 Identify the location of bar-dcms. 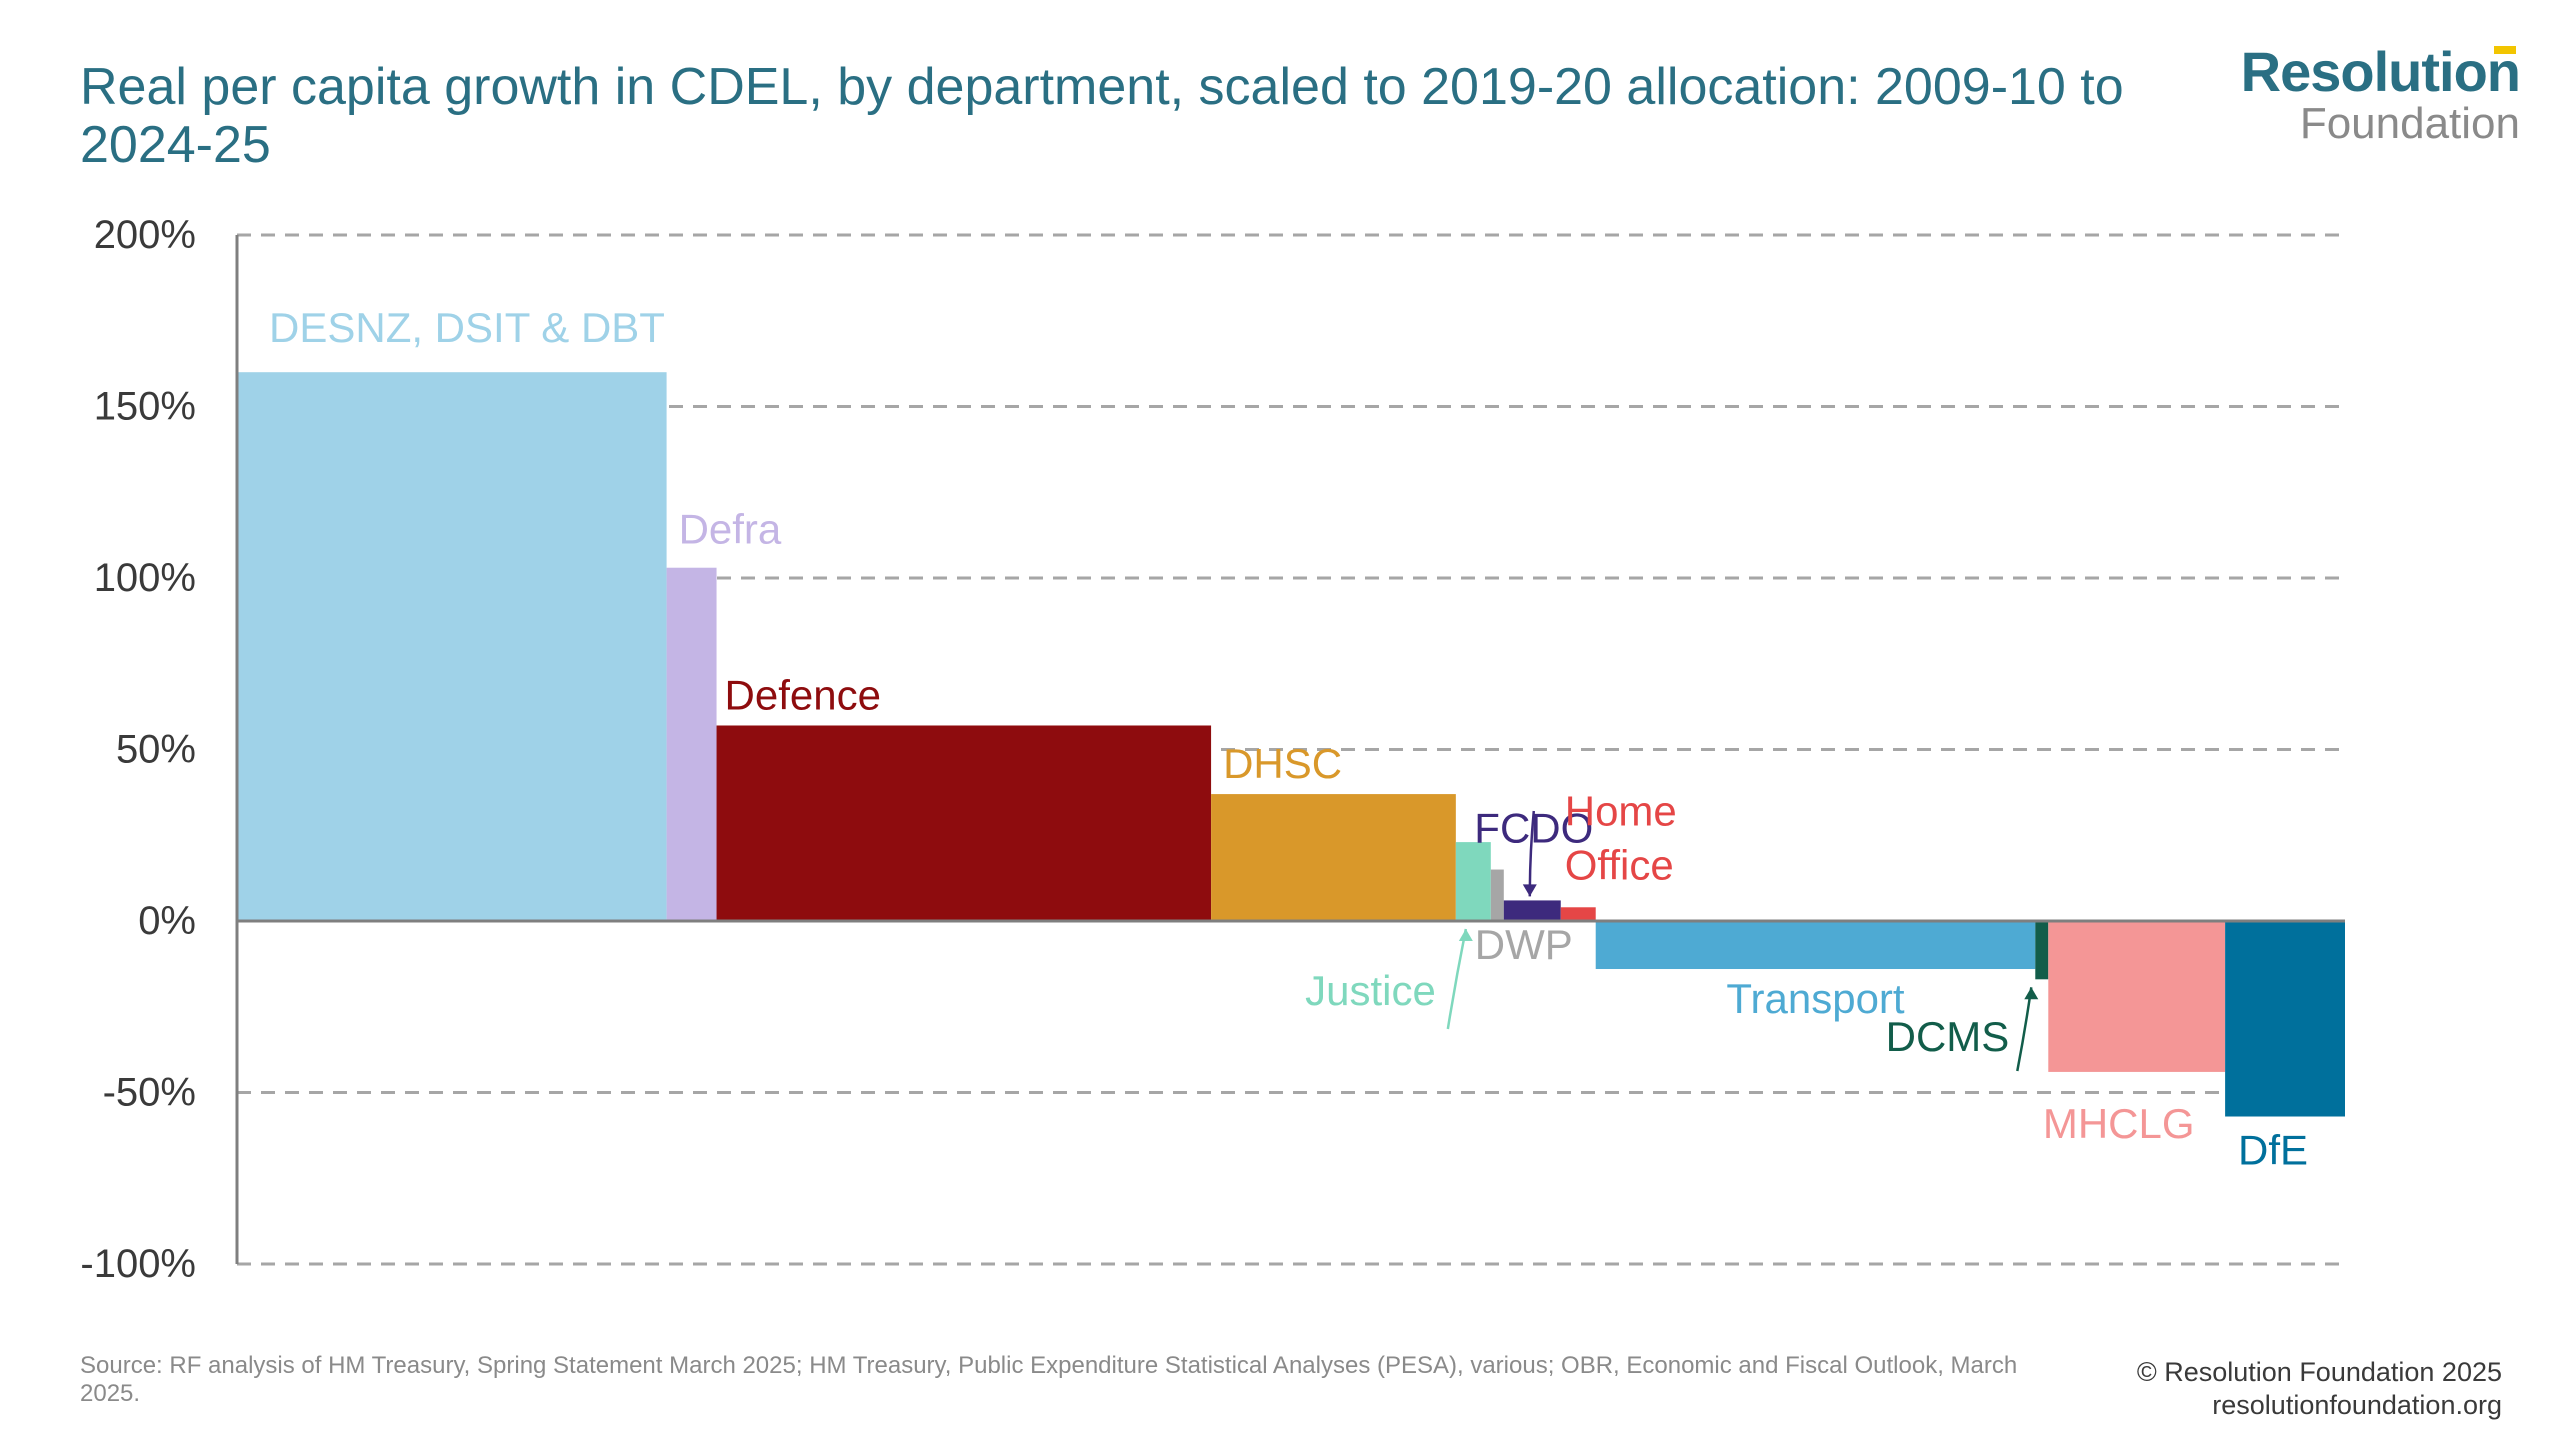
(2042, 950).